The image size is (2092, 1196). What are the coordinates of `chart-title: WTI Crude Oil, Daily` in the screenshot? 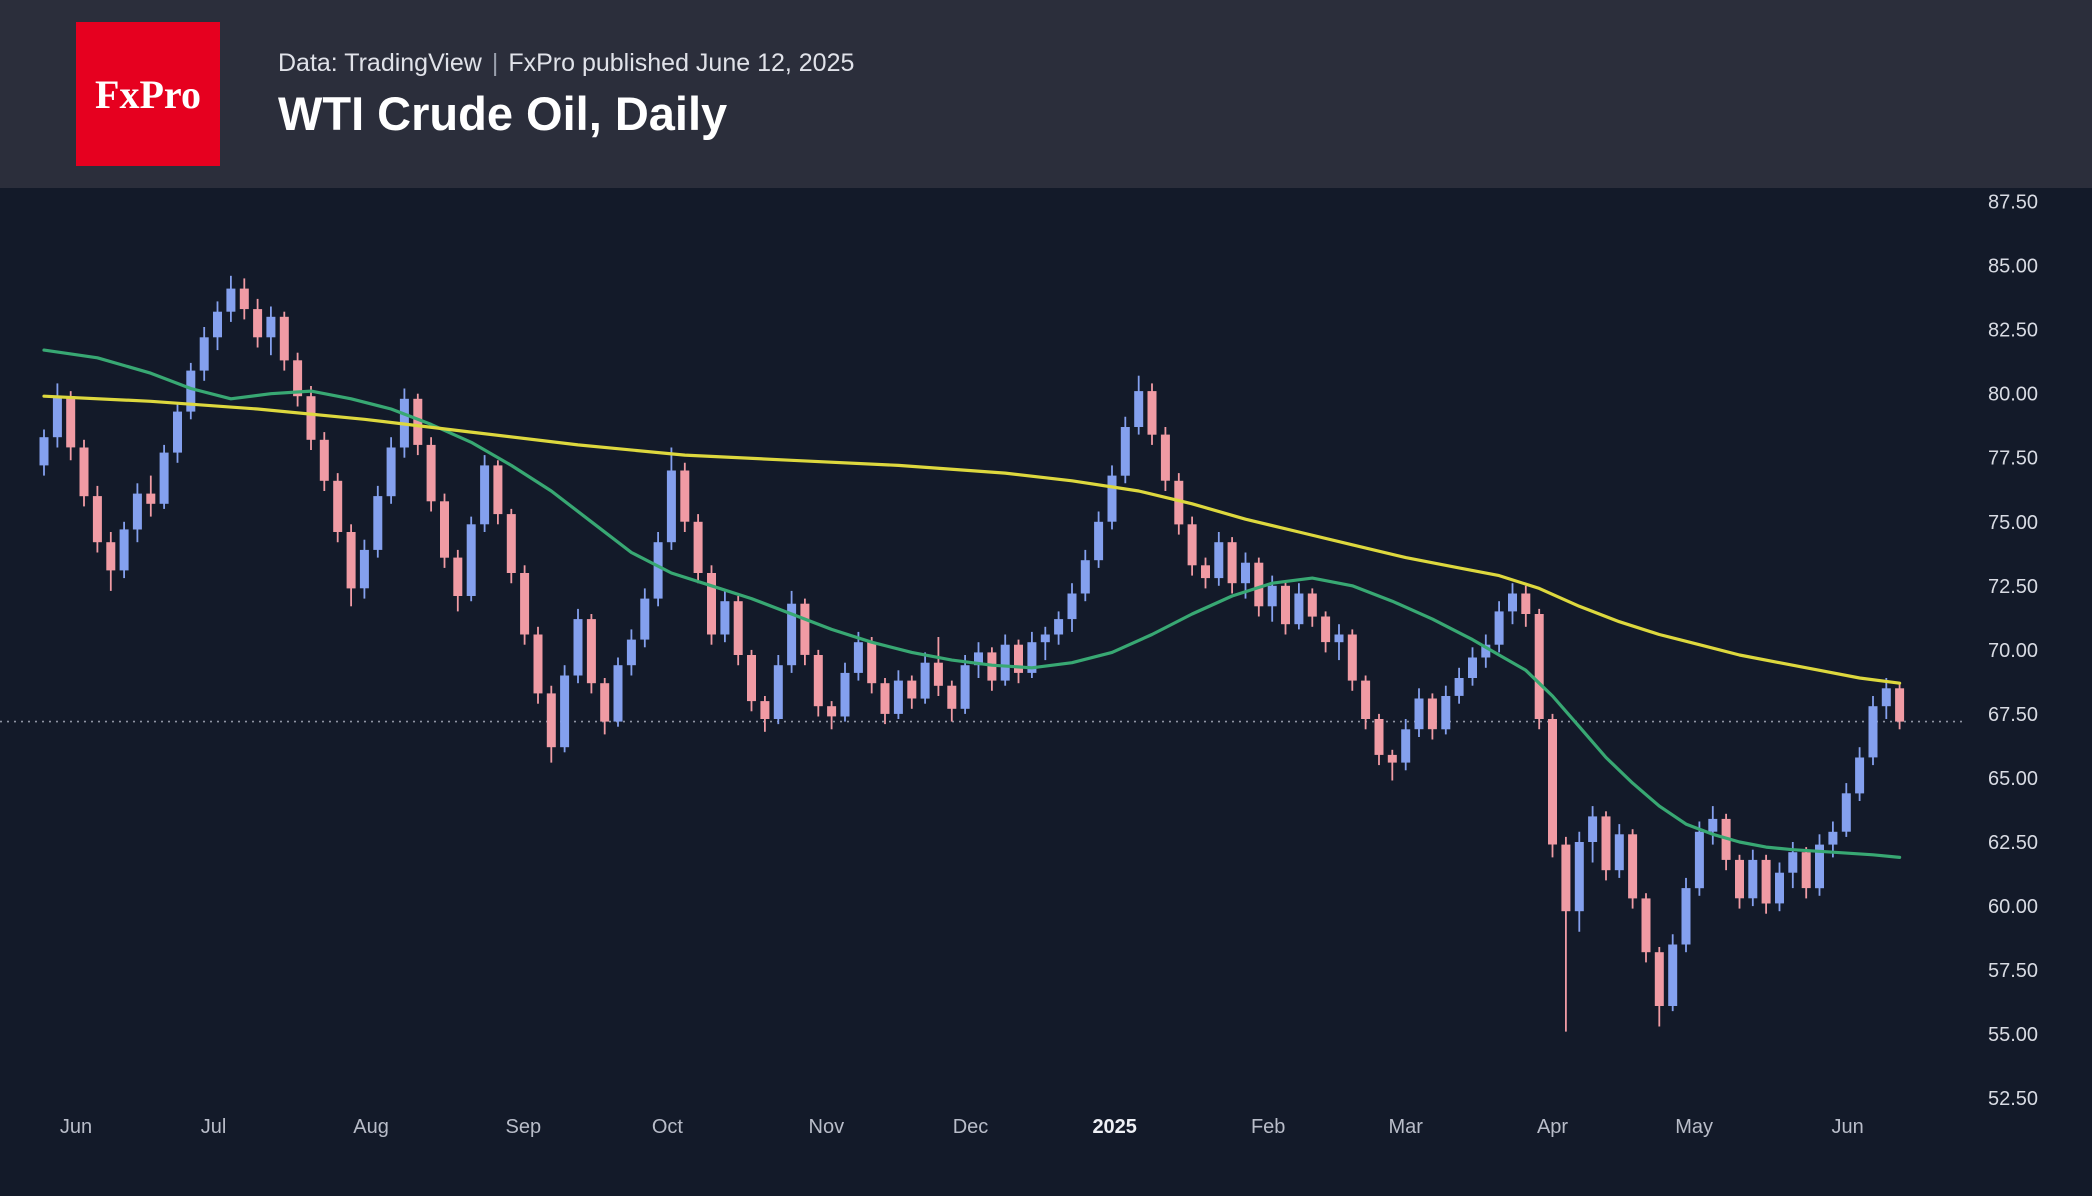 It's located at (503, 114).